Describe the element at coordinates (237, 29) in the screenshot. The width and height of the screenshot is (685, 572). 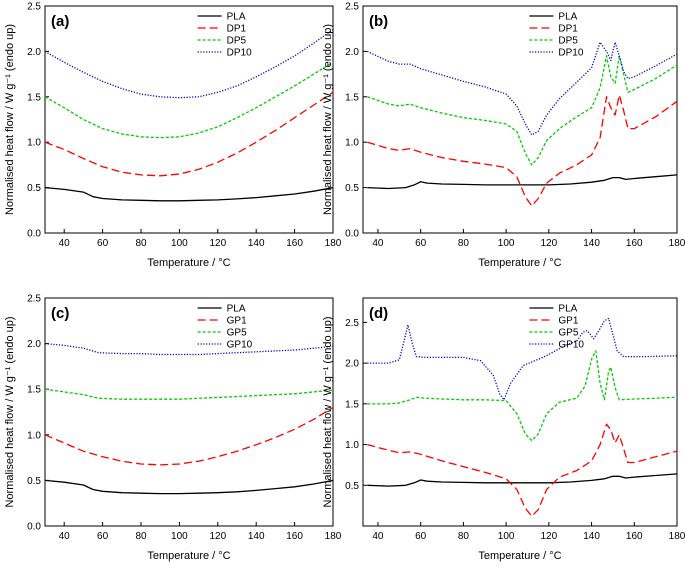
I see `legend-label: DP1` at that location.